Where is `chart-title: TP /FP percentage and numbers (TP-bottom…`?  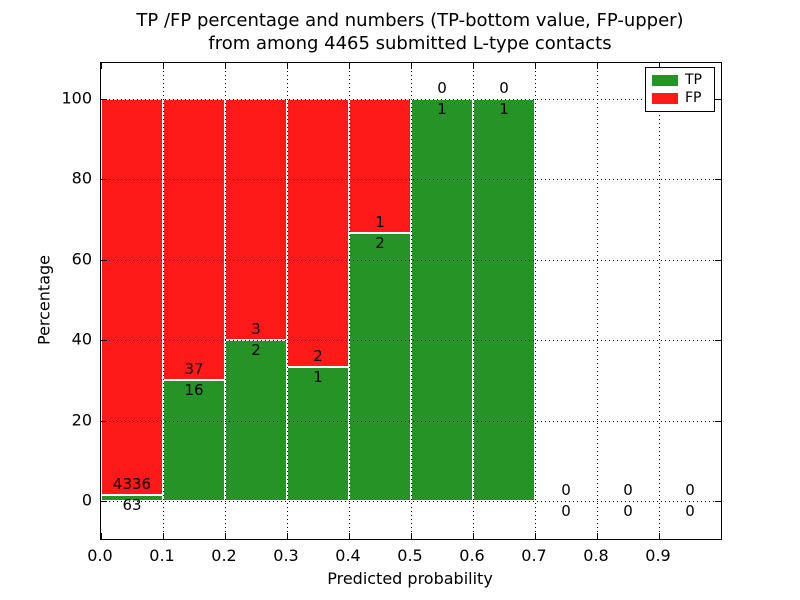
chart-title: TP /FP percentage and numbers (TP-bottom… is located at coordinates (410, 32).